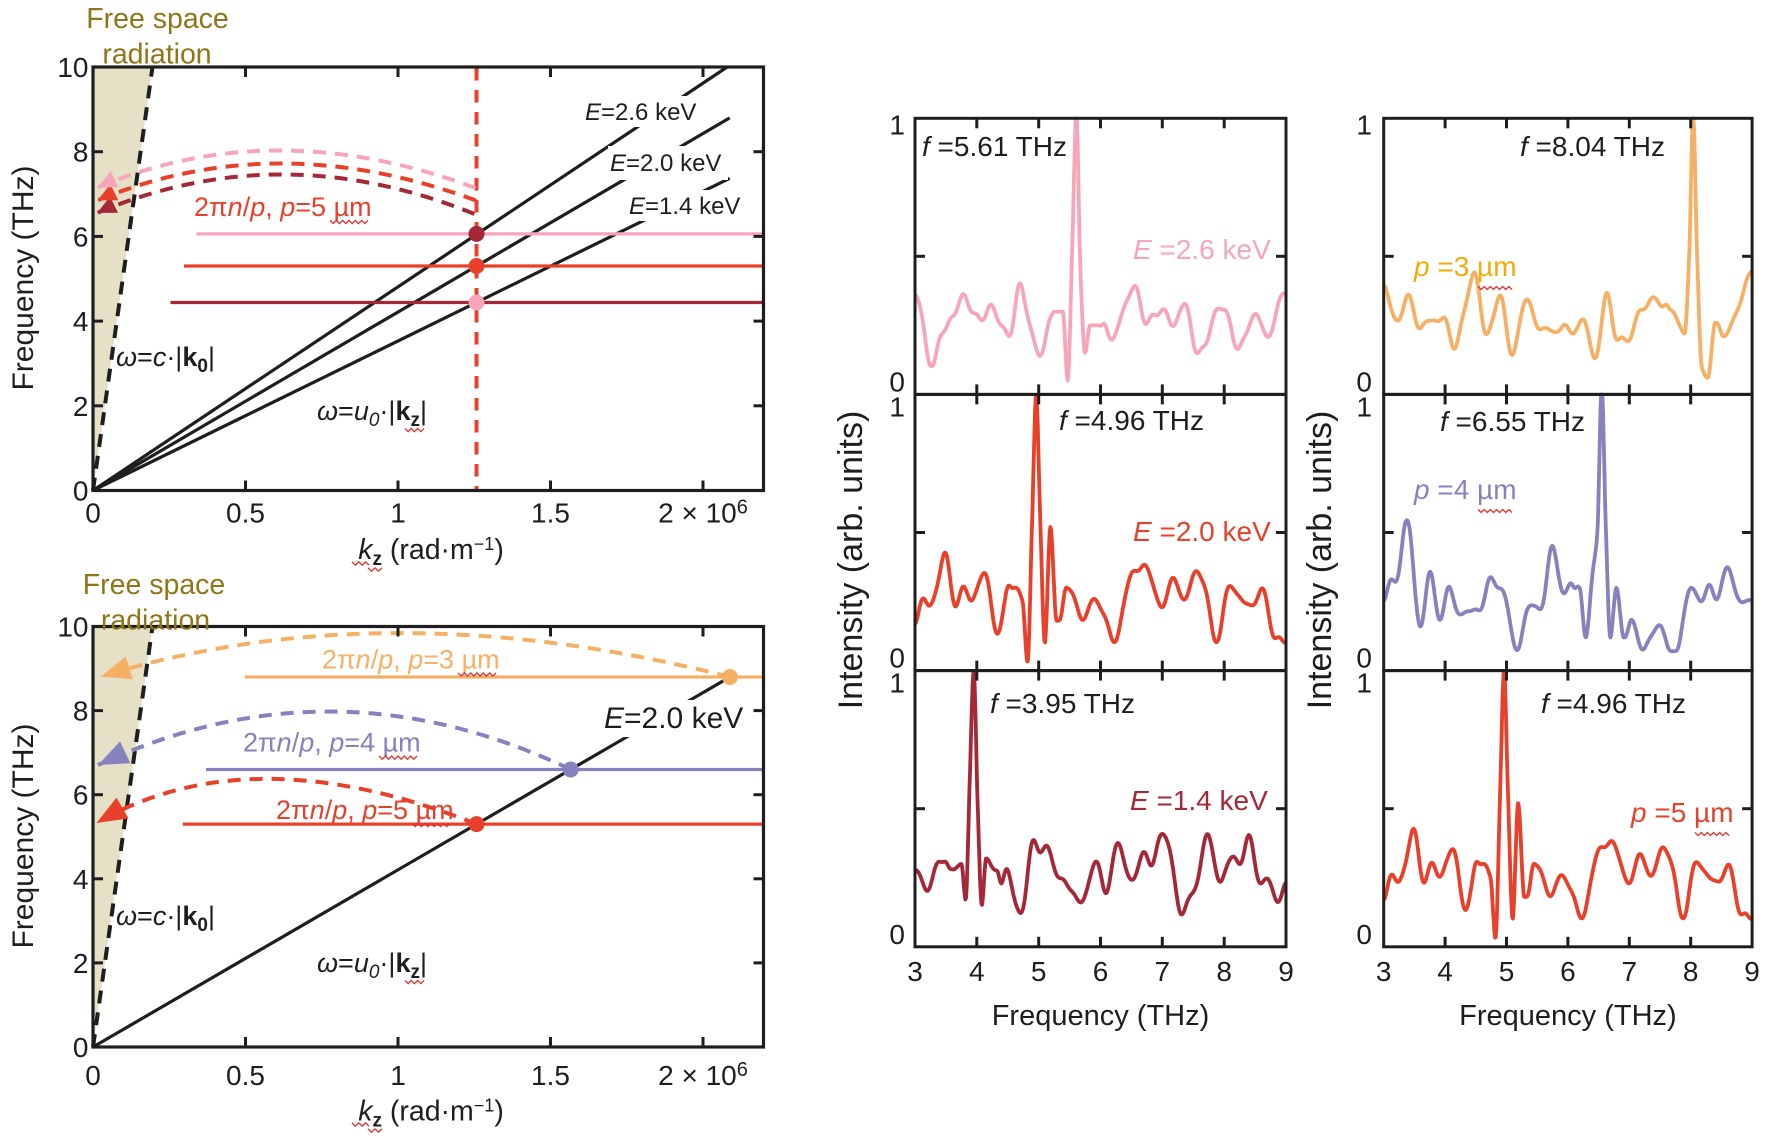 The image size is (1785, 1138). What do you see at coordinates (1202, 531) in the screenshot?
I see `svg-text: E =2.0 keV` at bounding box center [1202, 531].